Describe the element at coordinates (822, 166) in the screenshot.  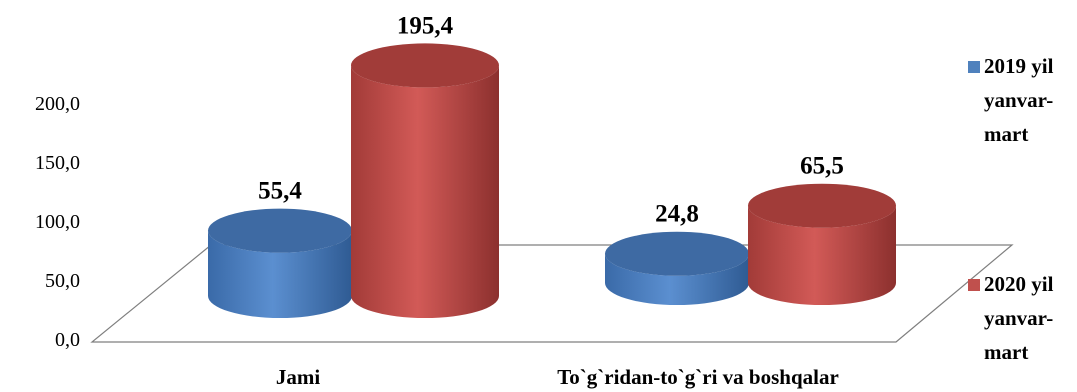
I see `data-label-direct-2020: 65,5` at that location.